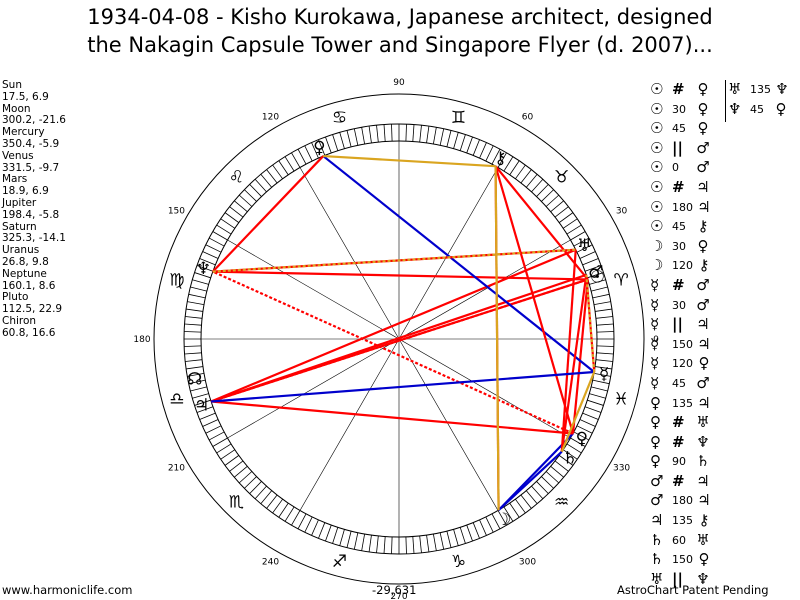  What do you see at coordinates (34, 238) in the screenshot?
I see `position-value: 325.3, -14.1` at bounding box center [34, 238].